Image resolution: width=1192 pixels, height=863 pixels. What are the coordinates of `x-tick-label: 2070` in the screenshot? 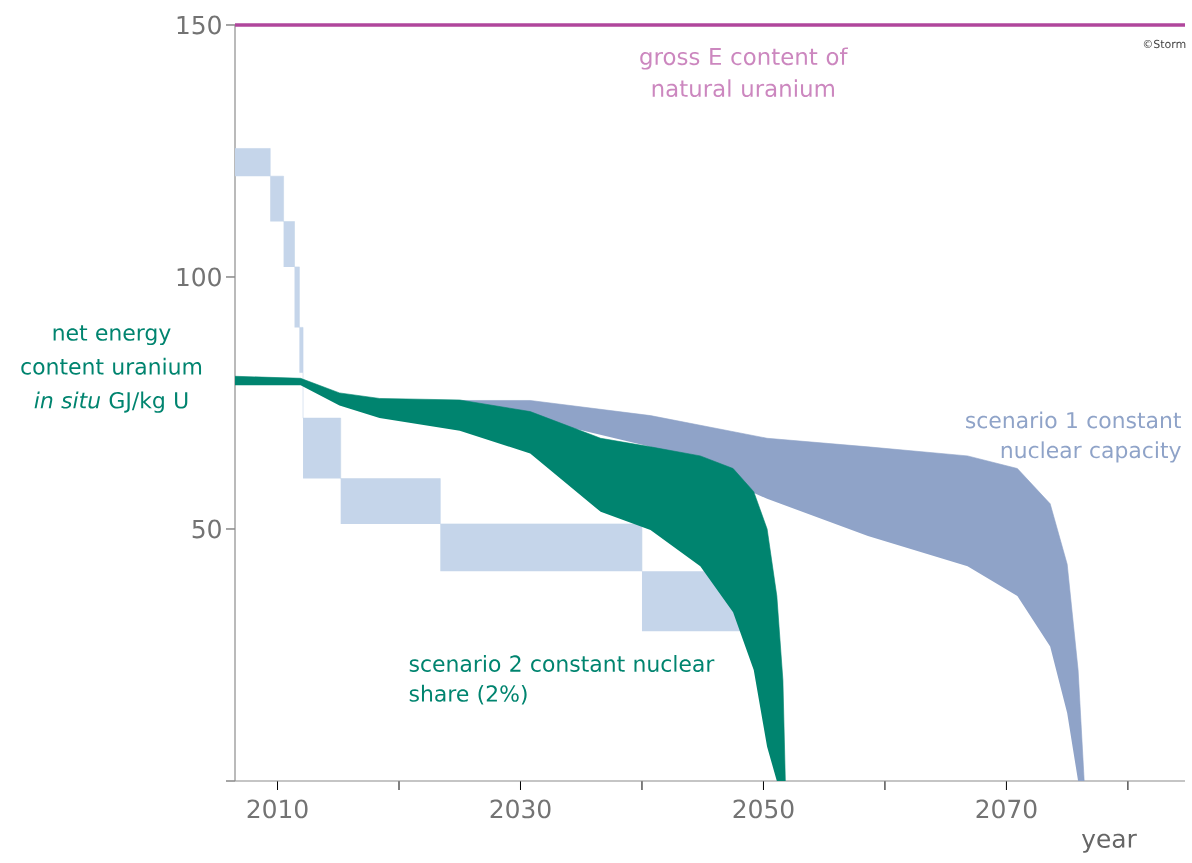 It's located at (1006, 809).